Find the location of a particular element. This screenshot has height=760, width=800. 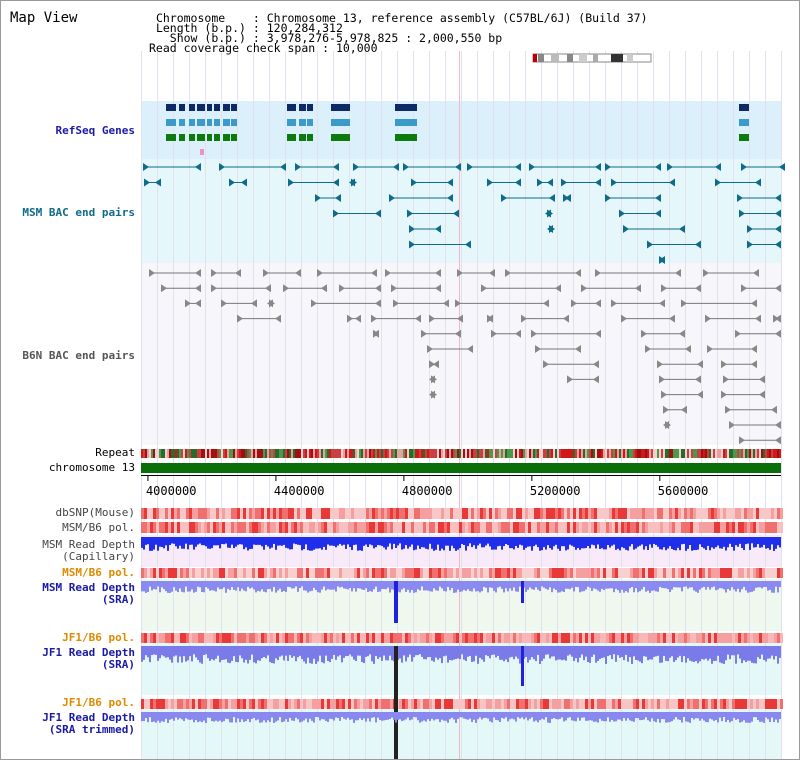

track-label-jf1-depth-sra-1: JF1 Read Depth is located at coordinates (88, 652).